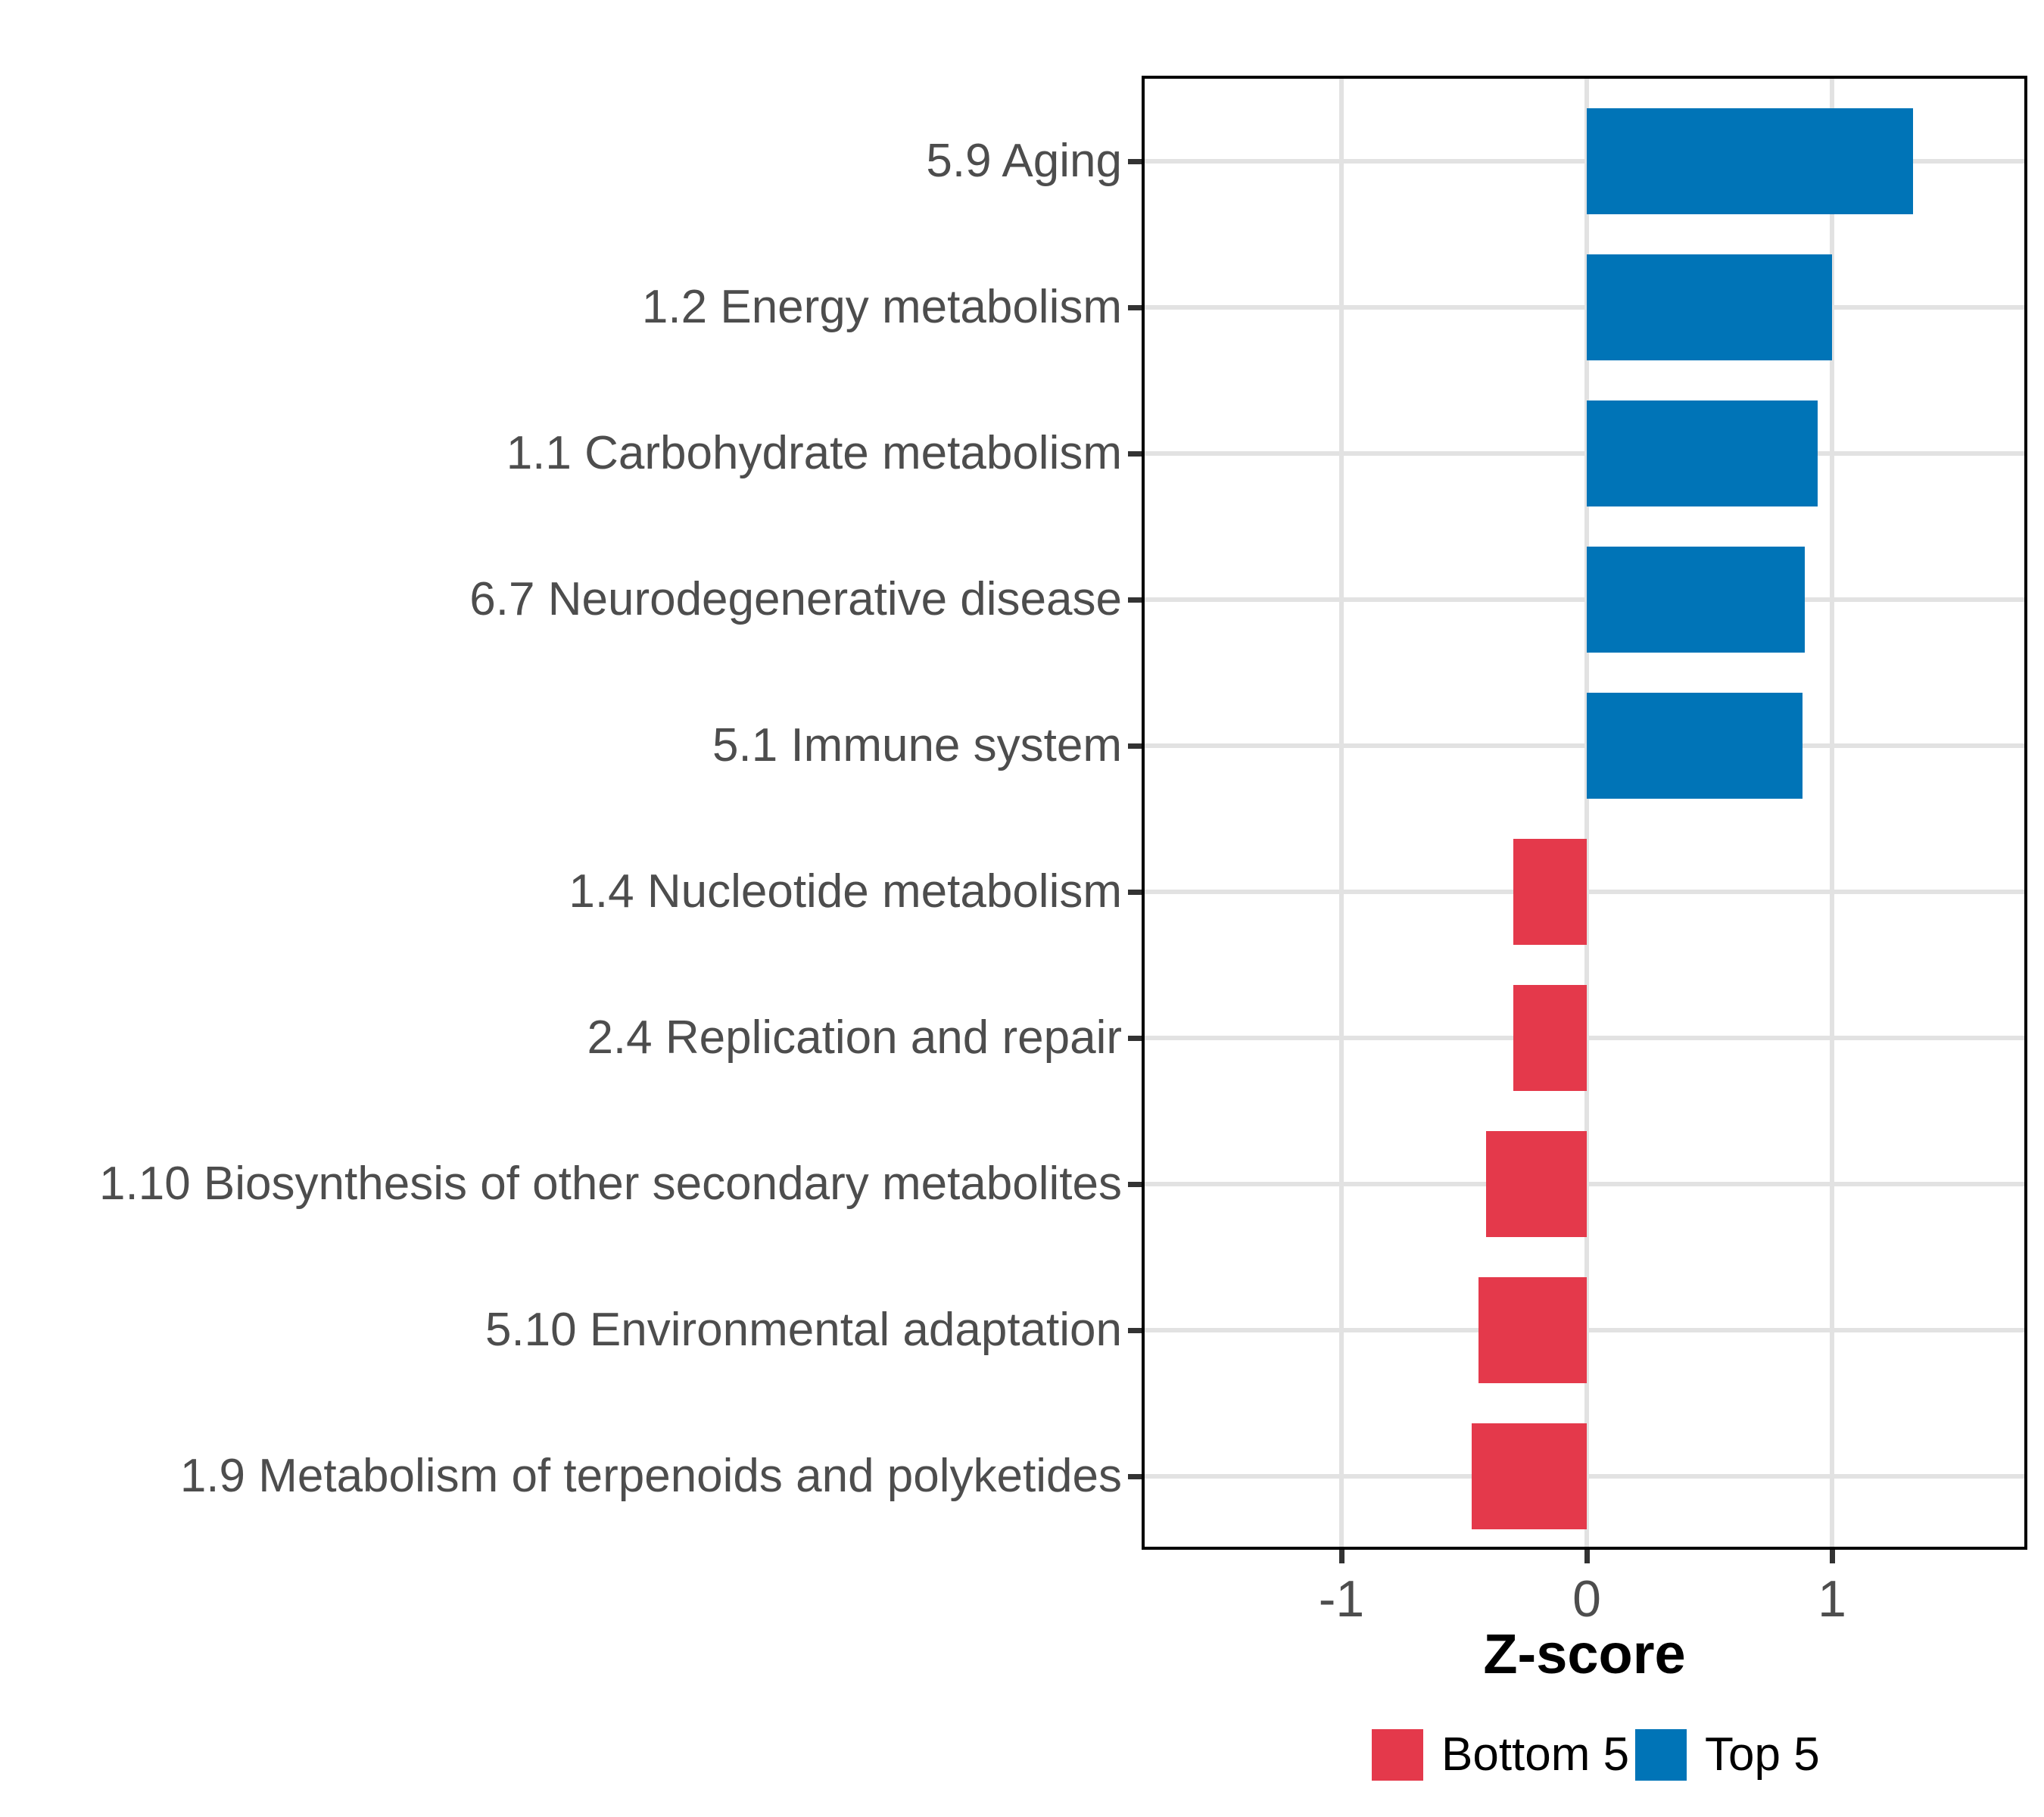  I want to click on y-axis-label: 1.1 Carbohydrate metabolism, so click(814, 453).